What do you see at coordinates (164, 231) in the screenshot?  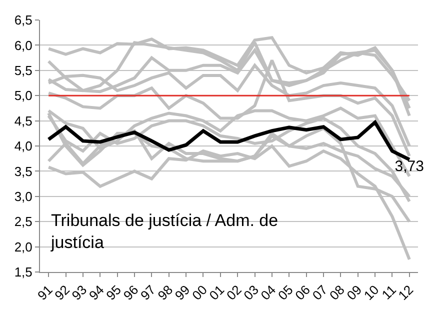 I see `annotation: Tribunals de justícia / Adm. de justícia` at bounding box center [164, 231].